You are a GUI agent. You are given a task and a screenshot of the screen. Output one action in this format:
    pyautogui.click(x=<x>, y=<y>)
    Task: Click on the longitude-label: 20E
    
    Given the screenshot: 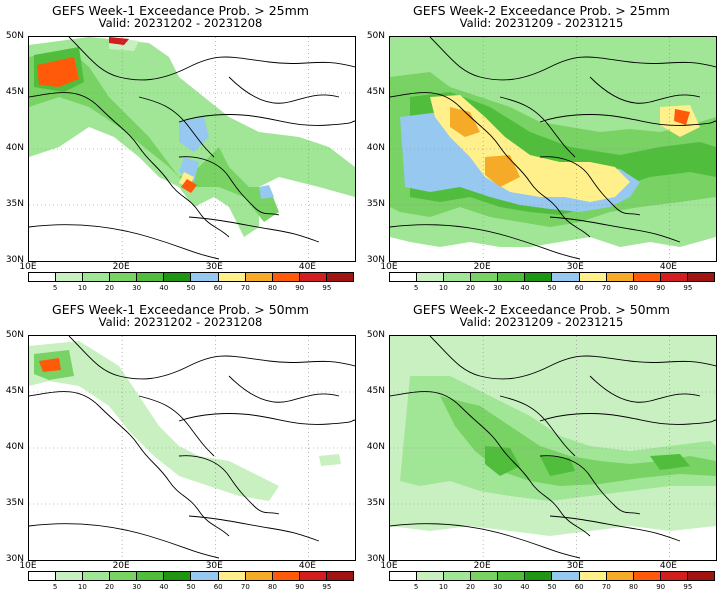 What is the action you would take?
    pyautogui.click(x=482, y=566)
    